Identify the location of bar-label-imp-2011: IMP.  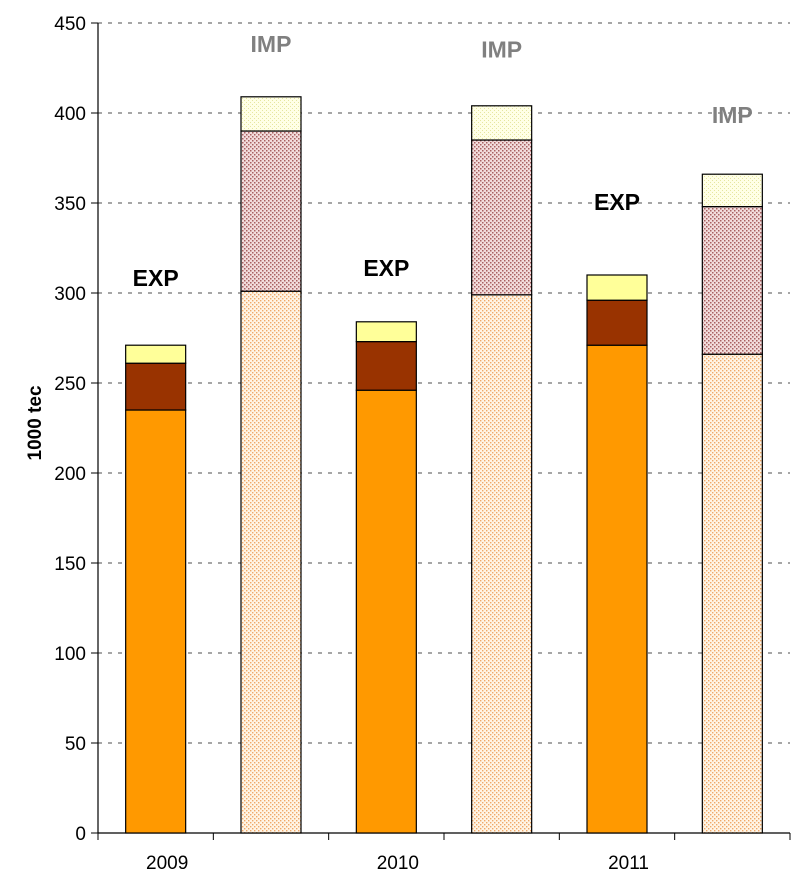
(732, 115).